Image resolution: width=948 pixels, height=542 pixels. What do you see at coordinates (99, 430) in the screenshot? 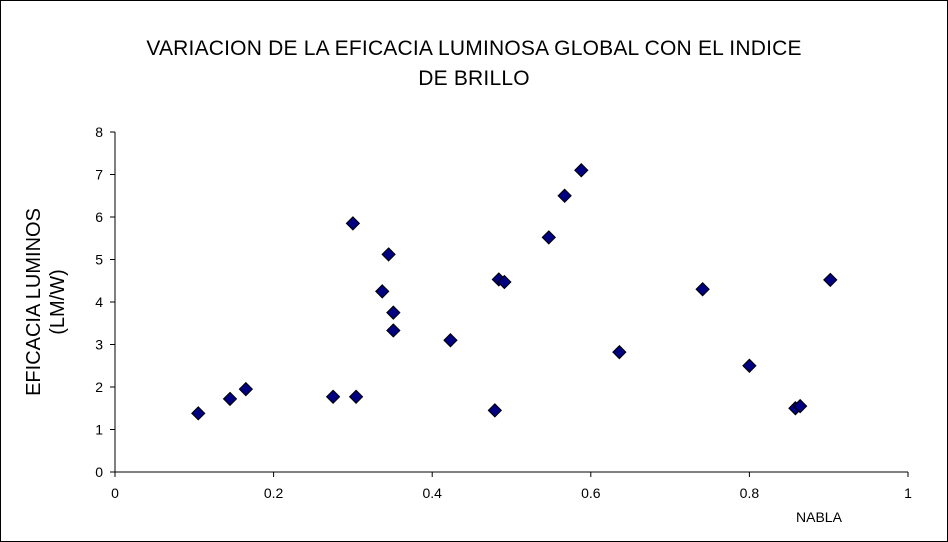
I see `y-tick-label: 1` at bounding box center [99, 430].